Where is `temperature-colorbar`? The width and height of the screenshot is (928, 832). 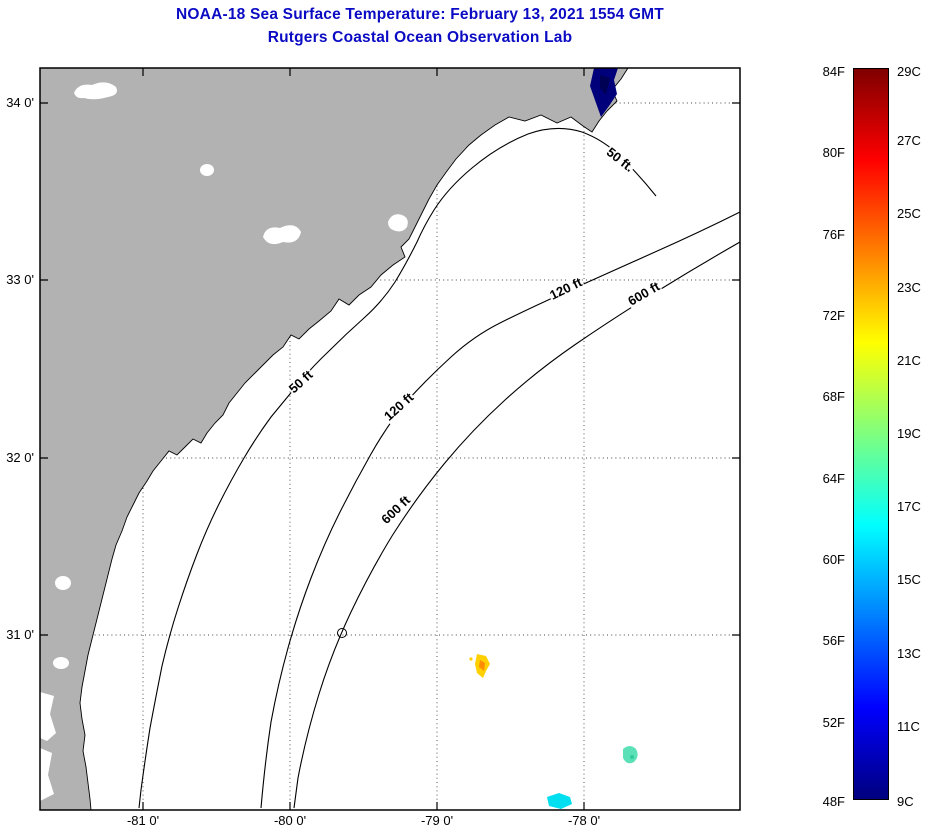 temperature-colorbar is located at coordinates (871, 434).